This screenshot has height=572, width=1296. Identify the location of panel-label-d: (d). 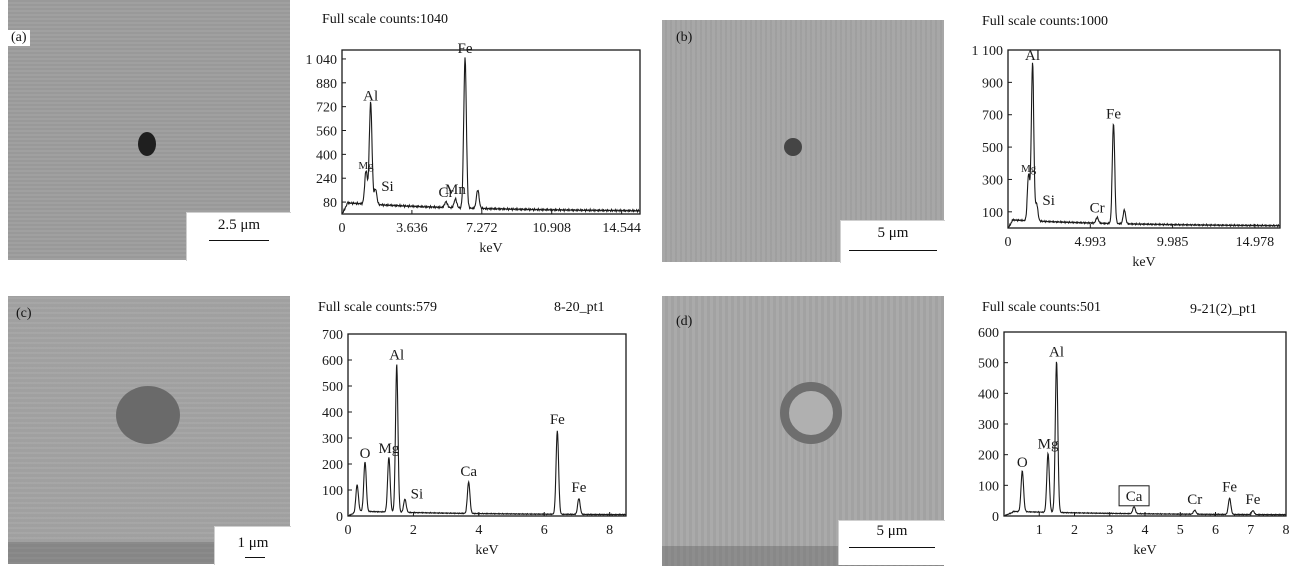
(684, 321).